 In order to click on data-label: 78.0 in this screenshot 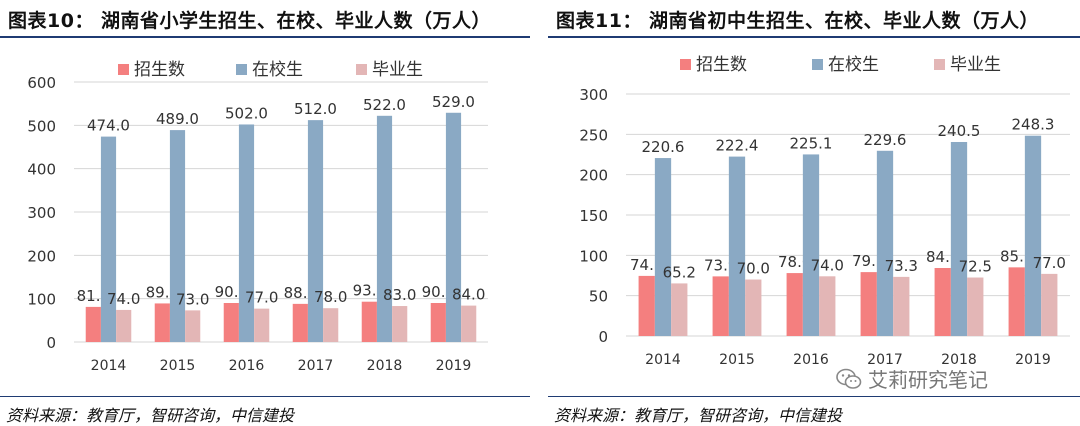, I will do `click(330, 297)`.